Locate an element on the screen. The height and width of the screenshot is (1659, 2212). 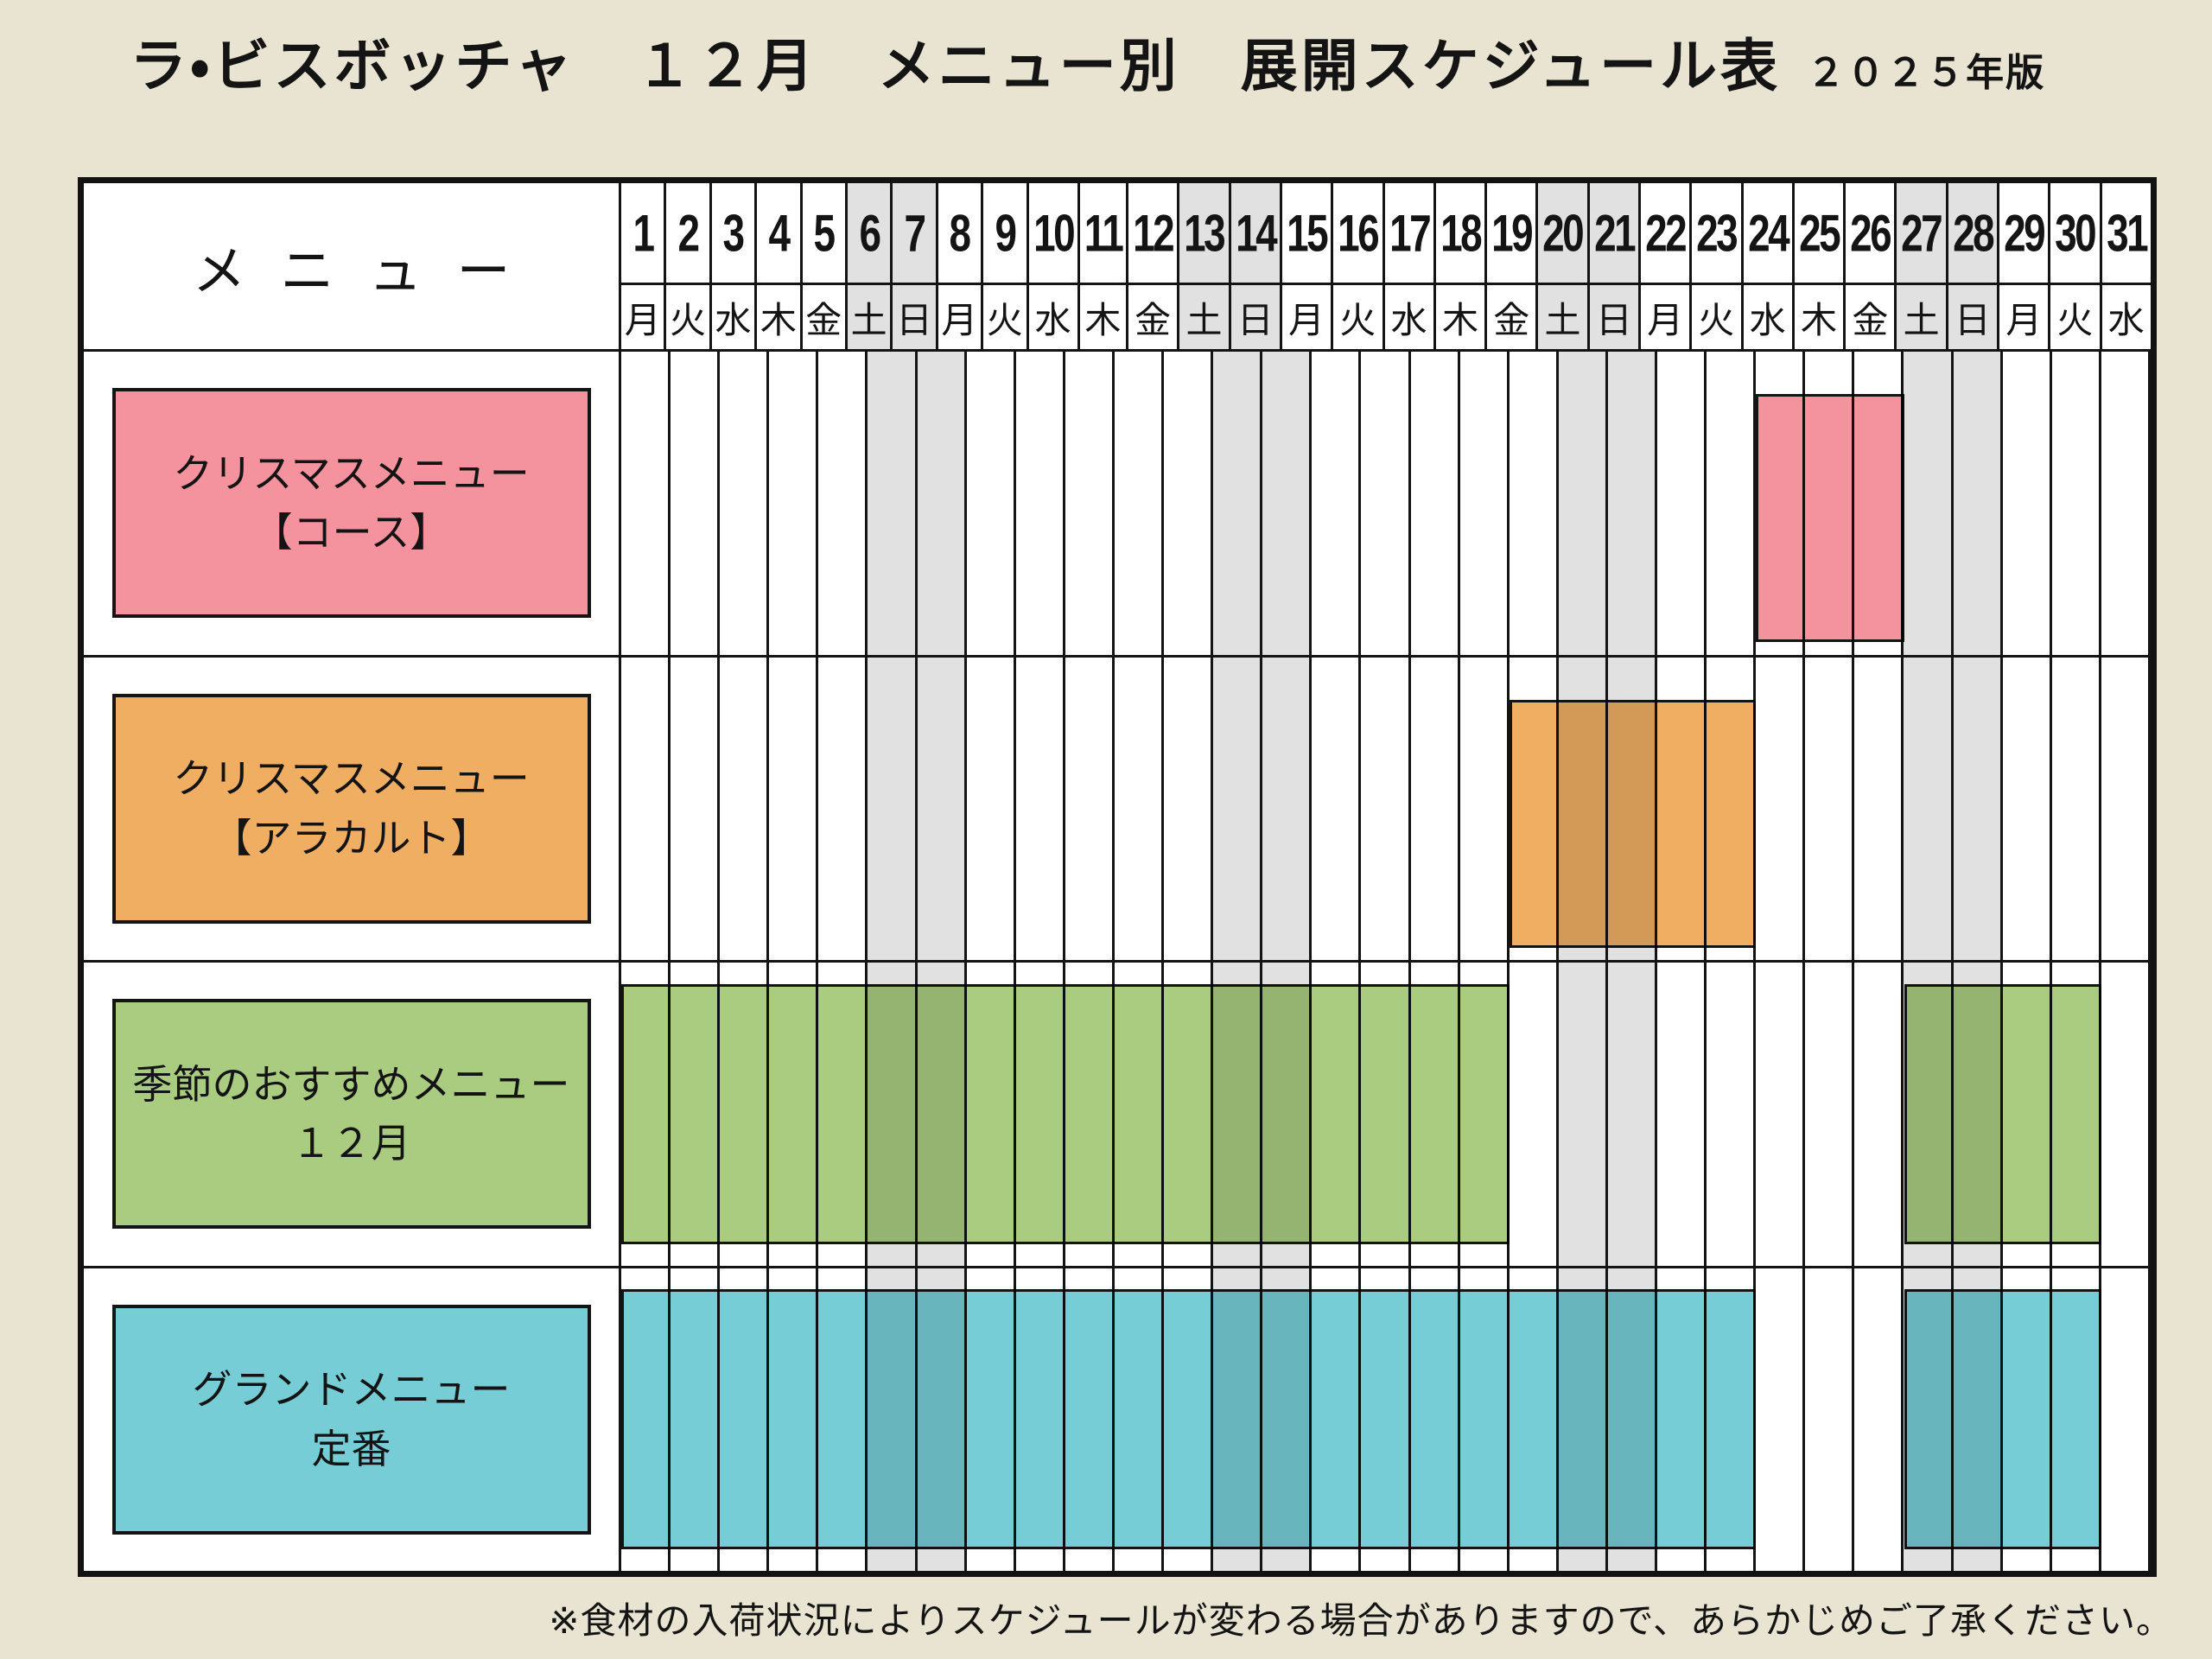
day-number-text: 27 is located at coordinates (1922, 233).